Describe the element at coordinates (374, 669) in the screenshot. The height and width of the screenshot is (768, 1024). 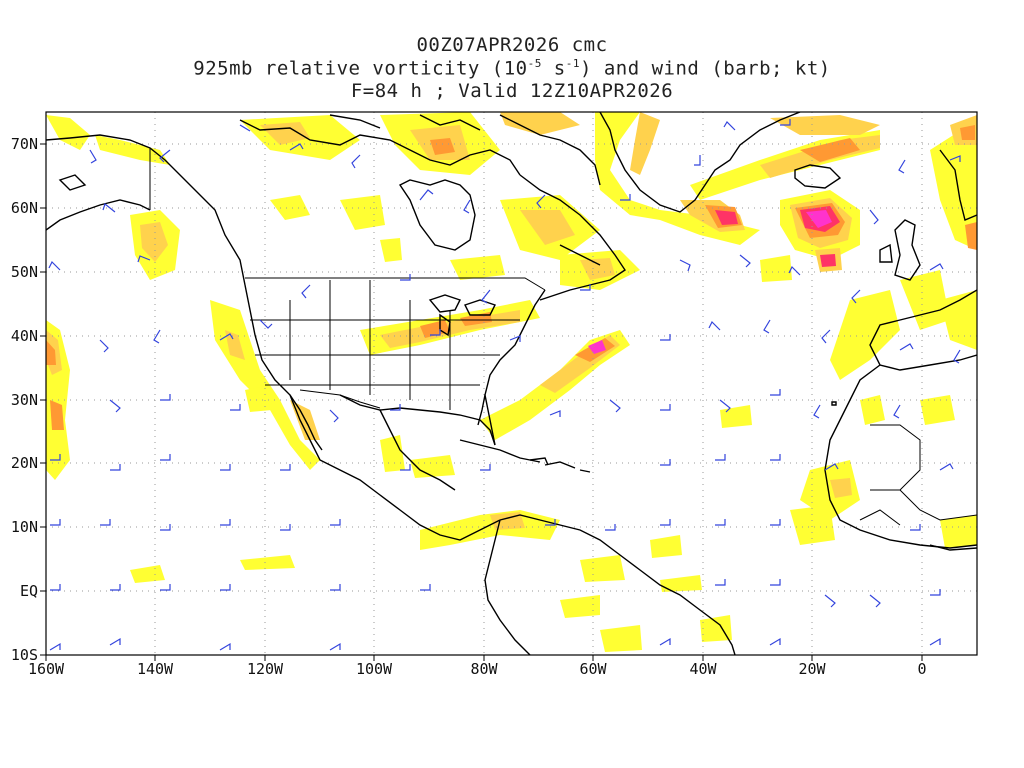
I see `lon-label-100w: 100W` at that location.